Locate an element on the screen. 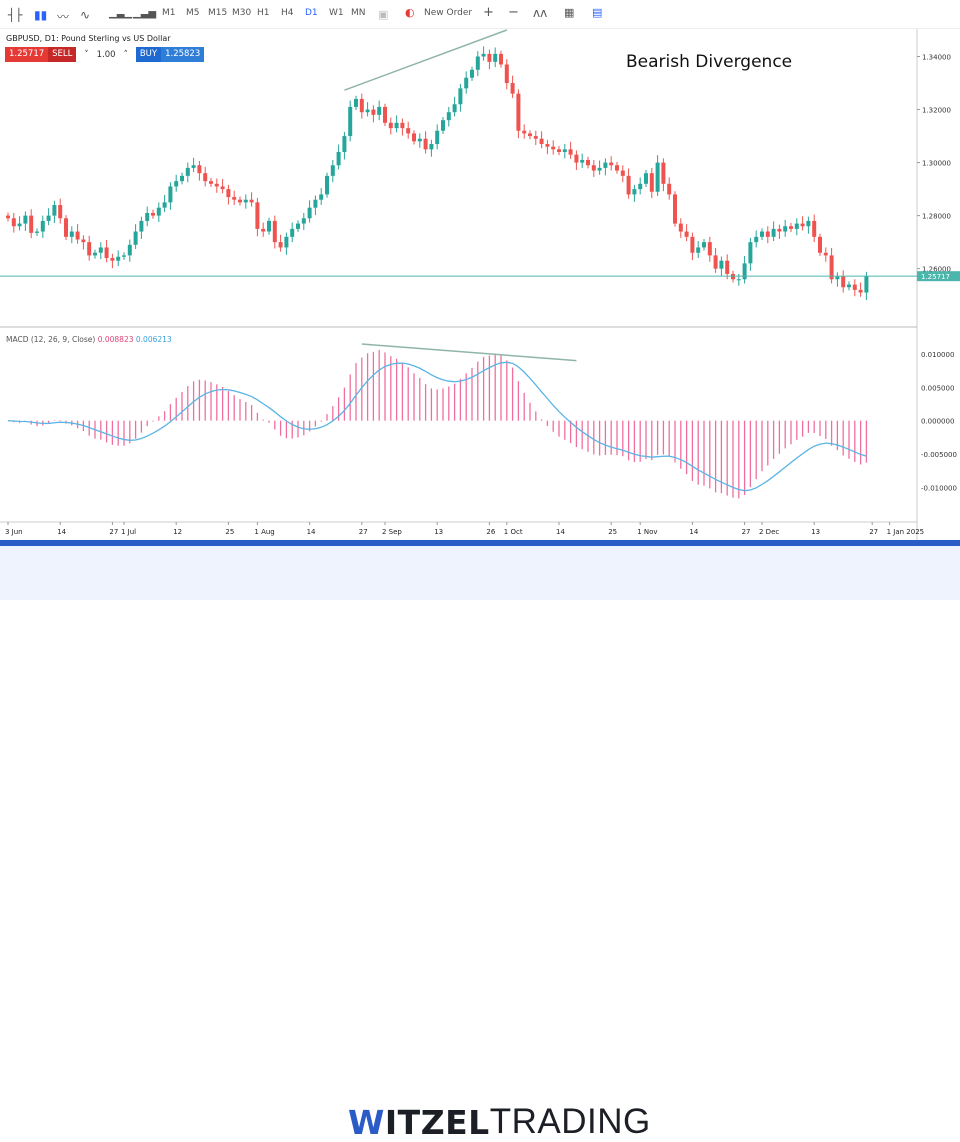  sell-button: 1.25717 SELL is located at coordinates (41, 54).